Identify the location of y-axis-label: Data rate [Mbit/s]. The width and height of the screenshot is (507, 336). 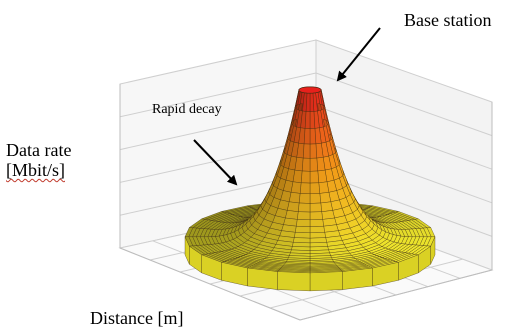
(38, 160).